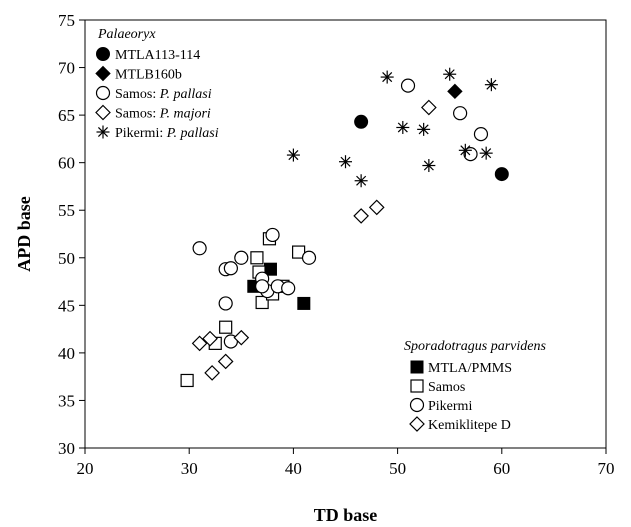 The height and width of the screenshot is (527, 631). I want to click on x-tick-label: 30, so click(189, 468).